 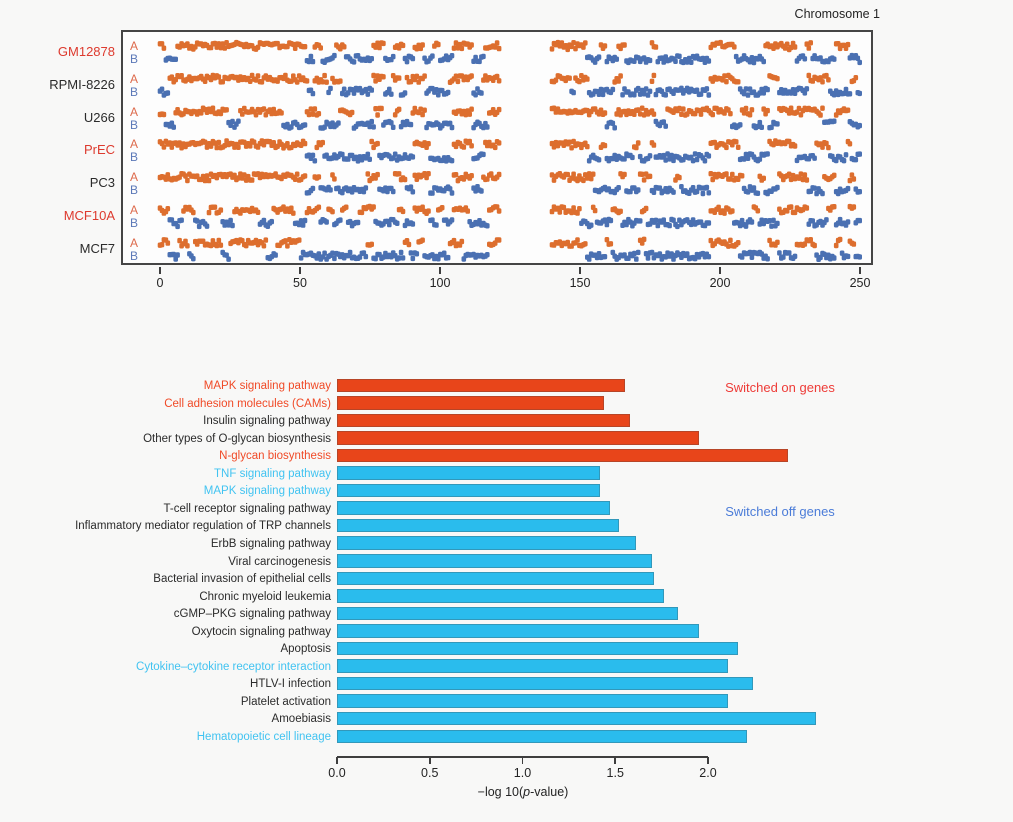 What do you see at coordinates (301, 719) in the screenshot?
I see `bar-label: Amoebiasis` at bounding box center [301, 719].